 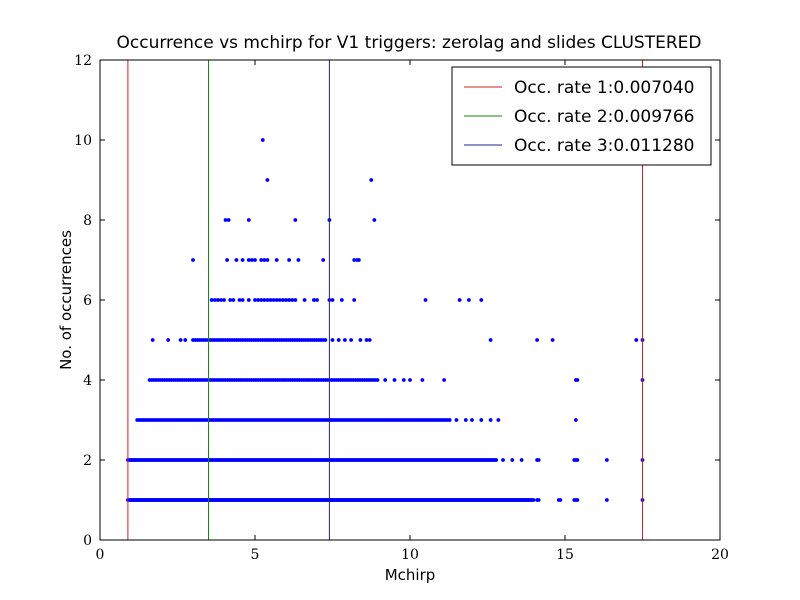 What do you see at coordinates (720, 555) in the screenshot?
I see `x-tick-label: 20` at bounding box center [720, 555].